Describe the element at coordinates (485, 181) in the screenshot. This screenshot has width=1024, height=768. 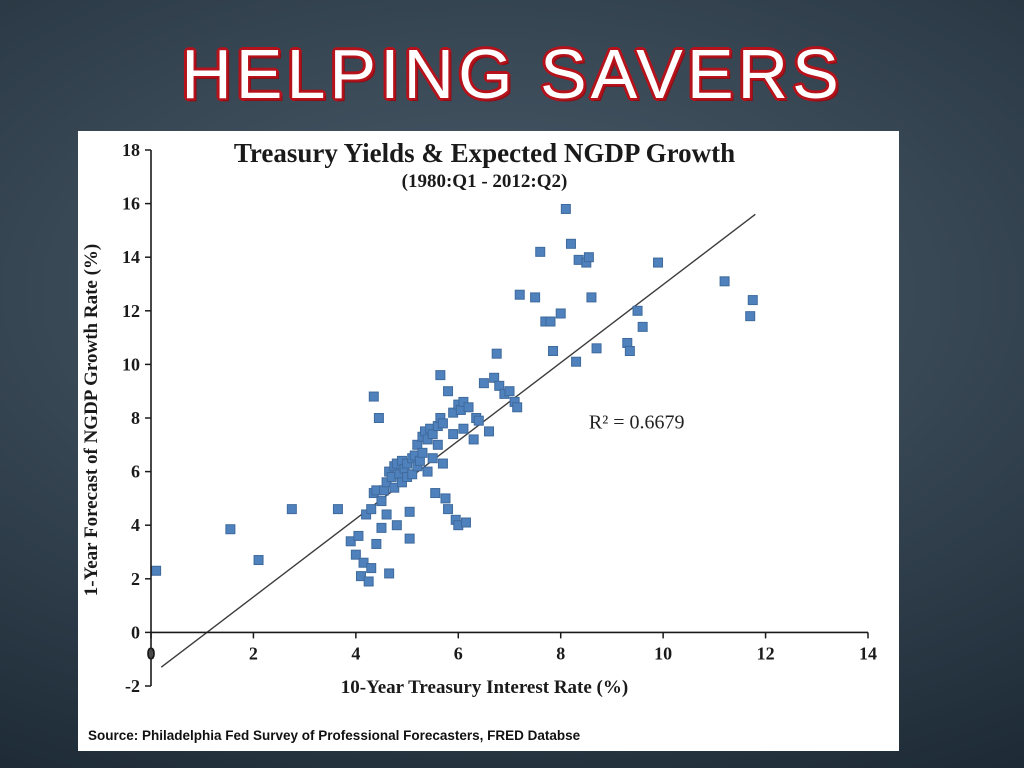
I see `chart-subtitle: (1980:Q1 - 2012:Q2)` at that location.